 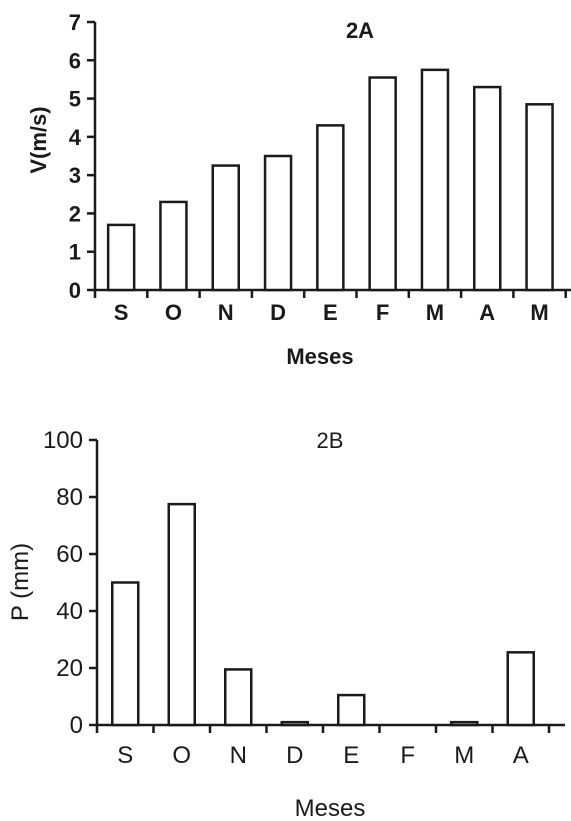 What do you see at coordinates (20, 582) in the screenshot?
I see `chart-2b-ylabel: P (mm)` at bounding box center [20, 582].